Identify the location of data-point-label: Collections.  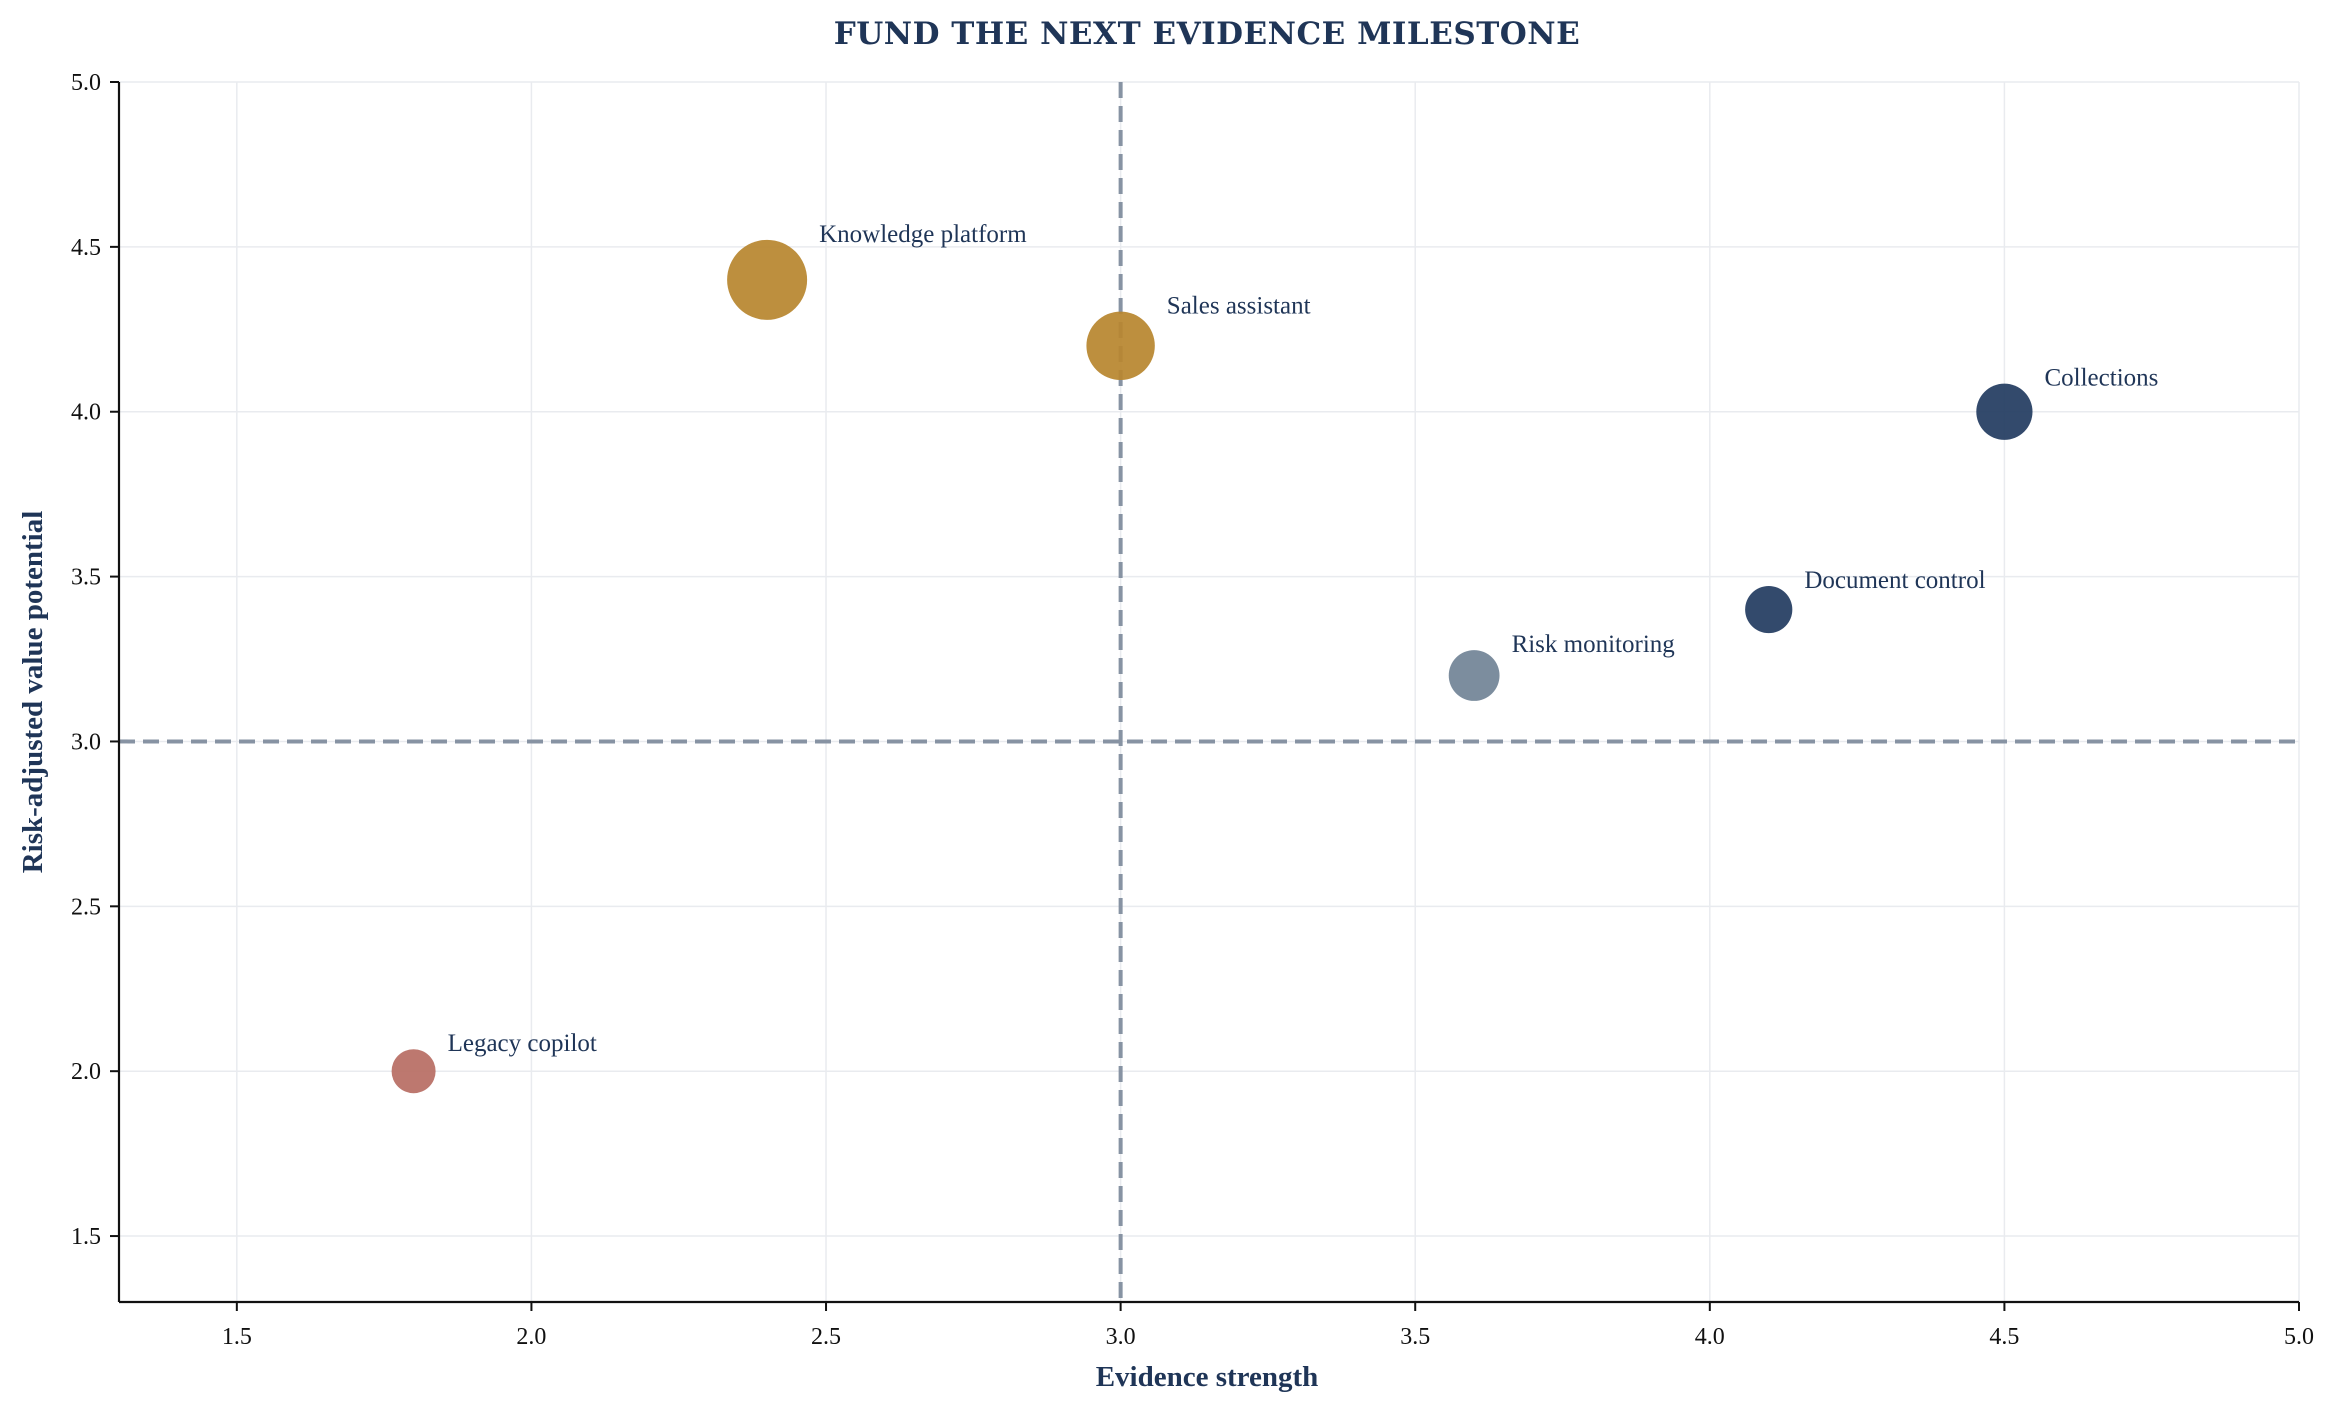
(2101, 378).